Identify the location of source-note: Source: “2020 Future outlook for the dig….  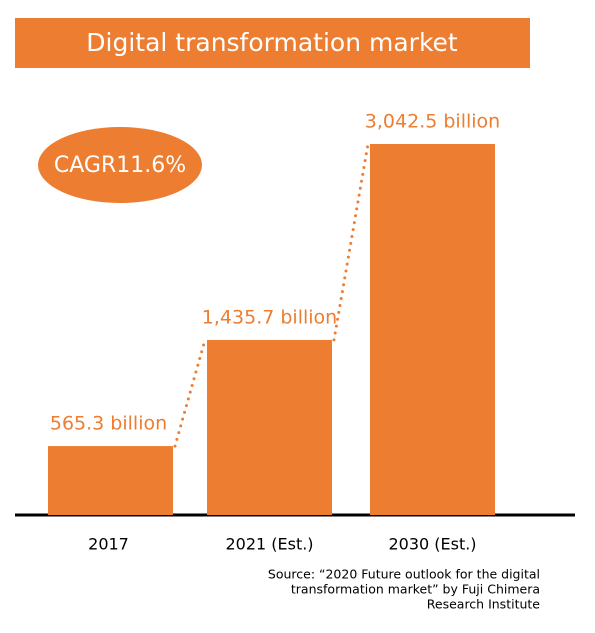
(404, 574).